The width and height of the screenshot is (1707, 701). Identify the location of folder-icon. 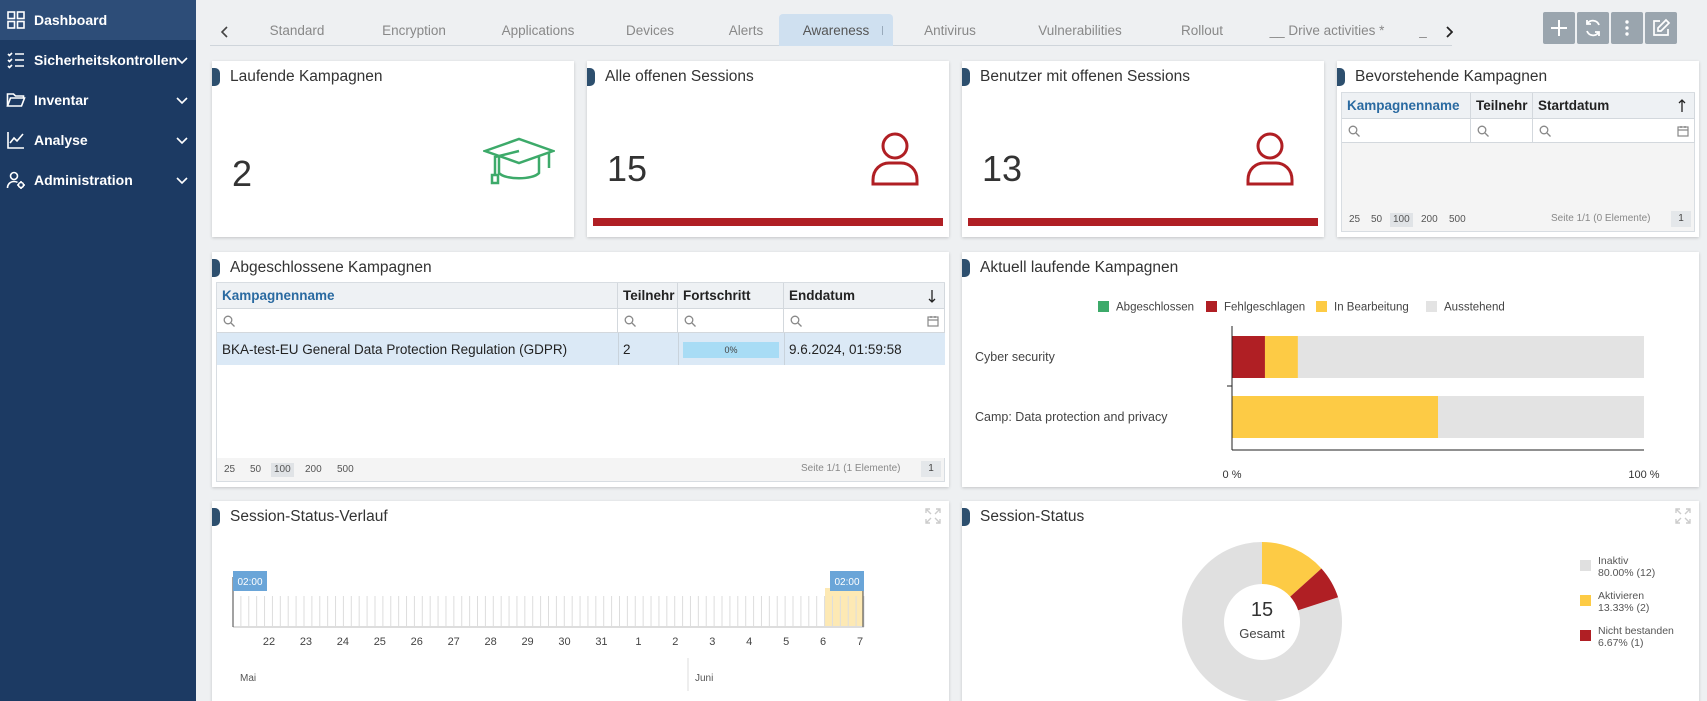
(16, 100).